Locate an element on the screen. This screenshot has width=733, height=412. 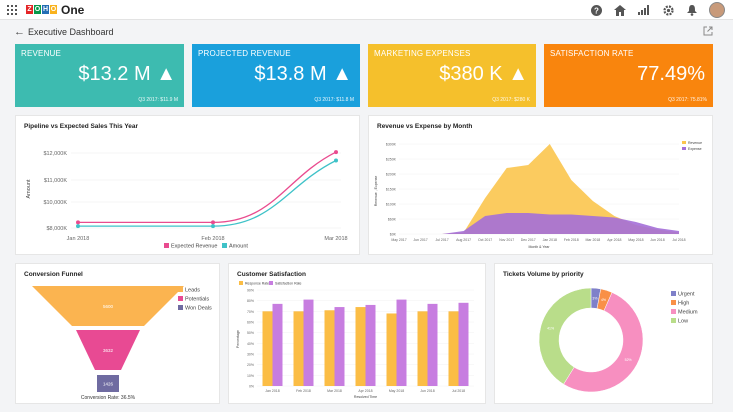
app-name: One is located at coordinates (73, 9).